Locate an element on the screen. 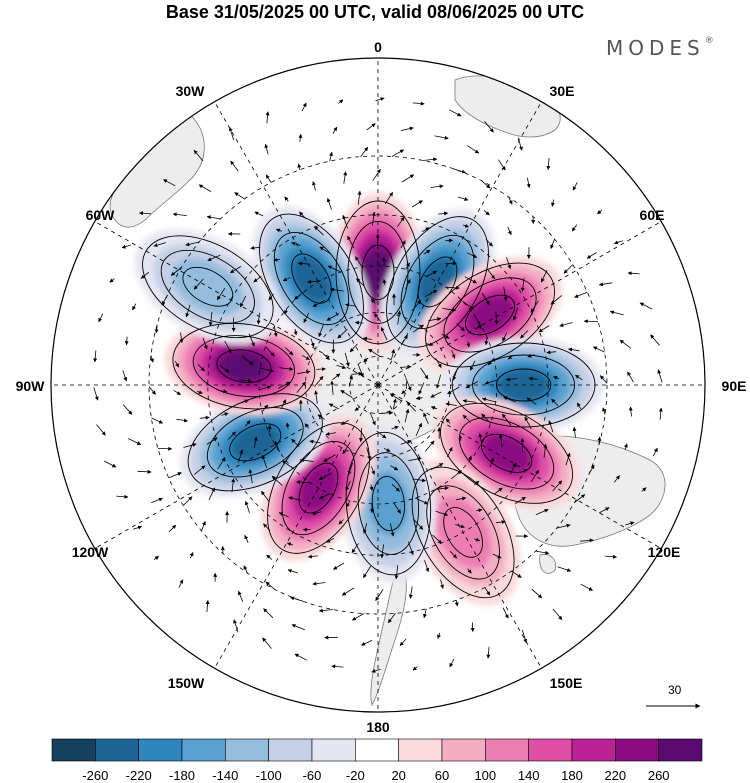 This screenshot has height=783, width=750. longitude-label: 150W is located at coordinates (186, 683).